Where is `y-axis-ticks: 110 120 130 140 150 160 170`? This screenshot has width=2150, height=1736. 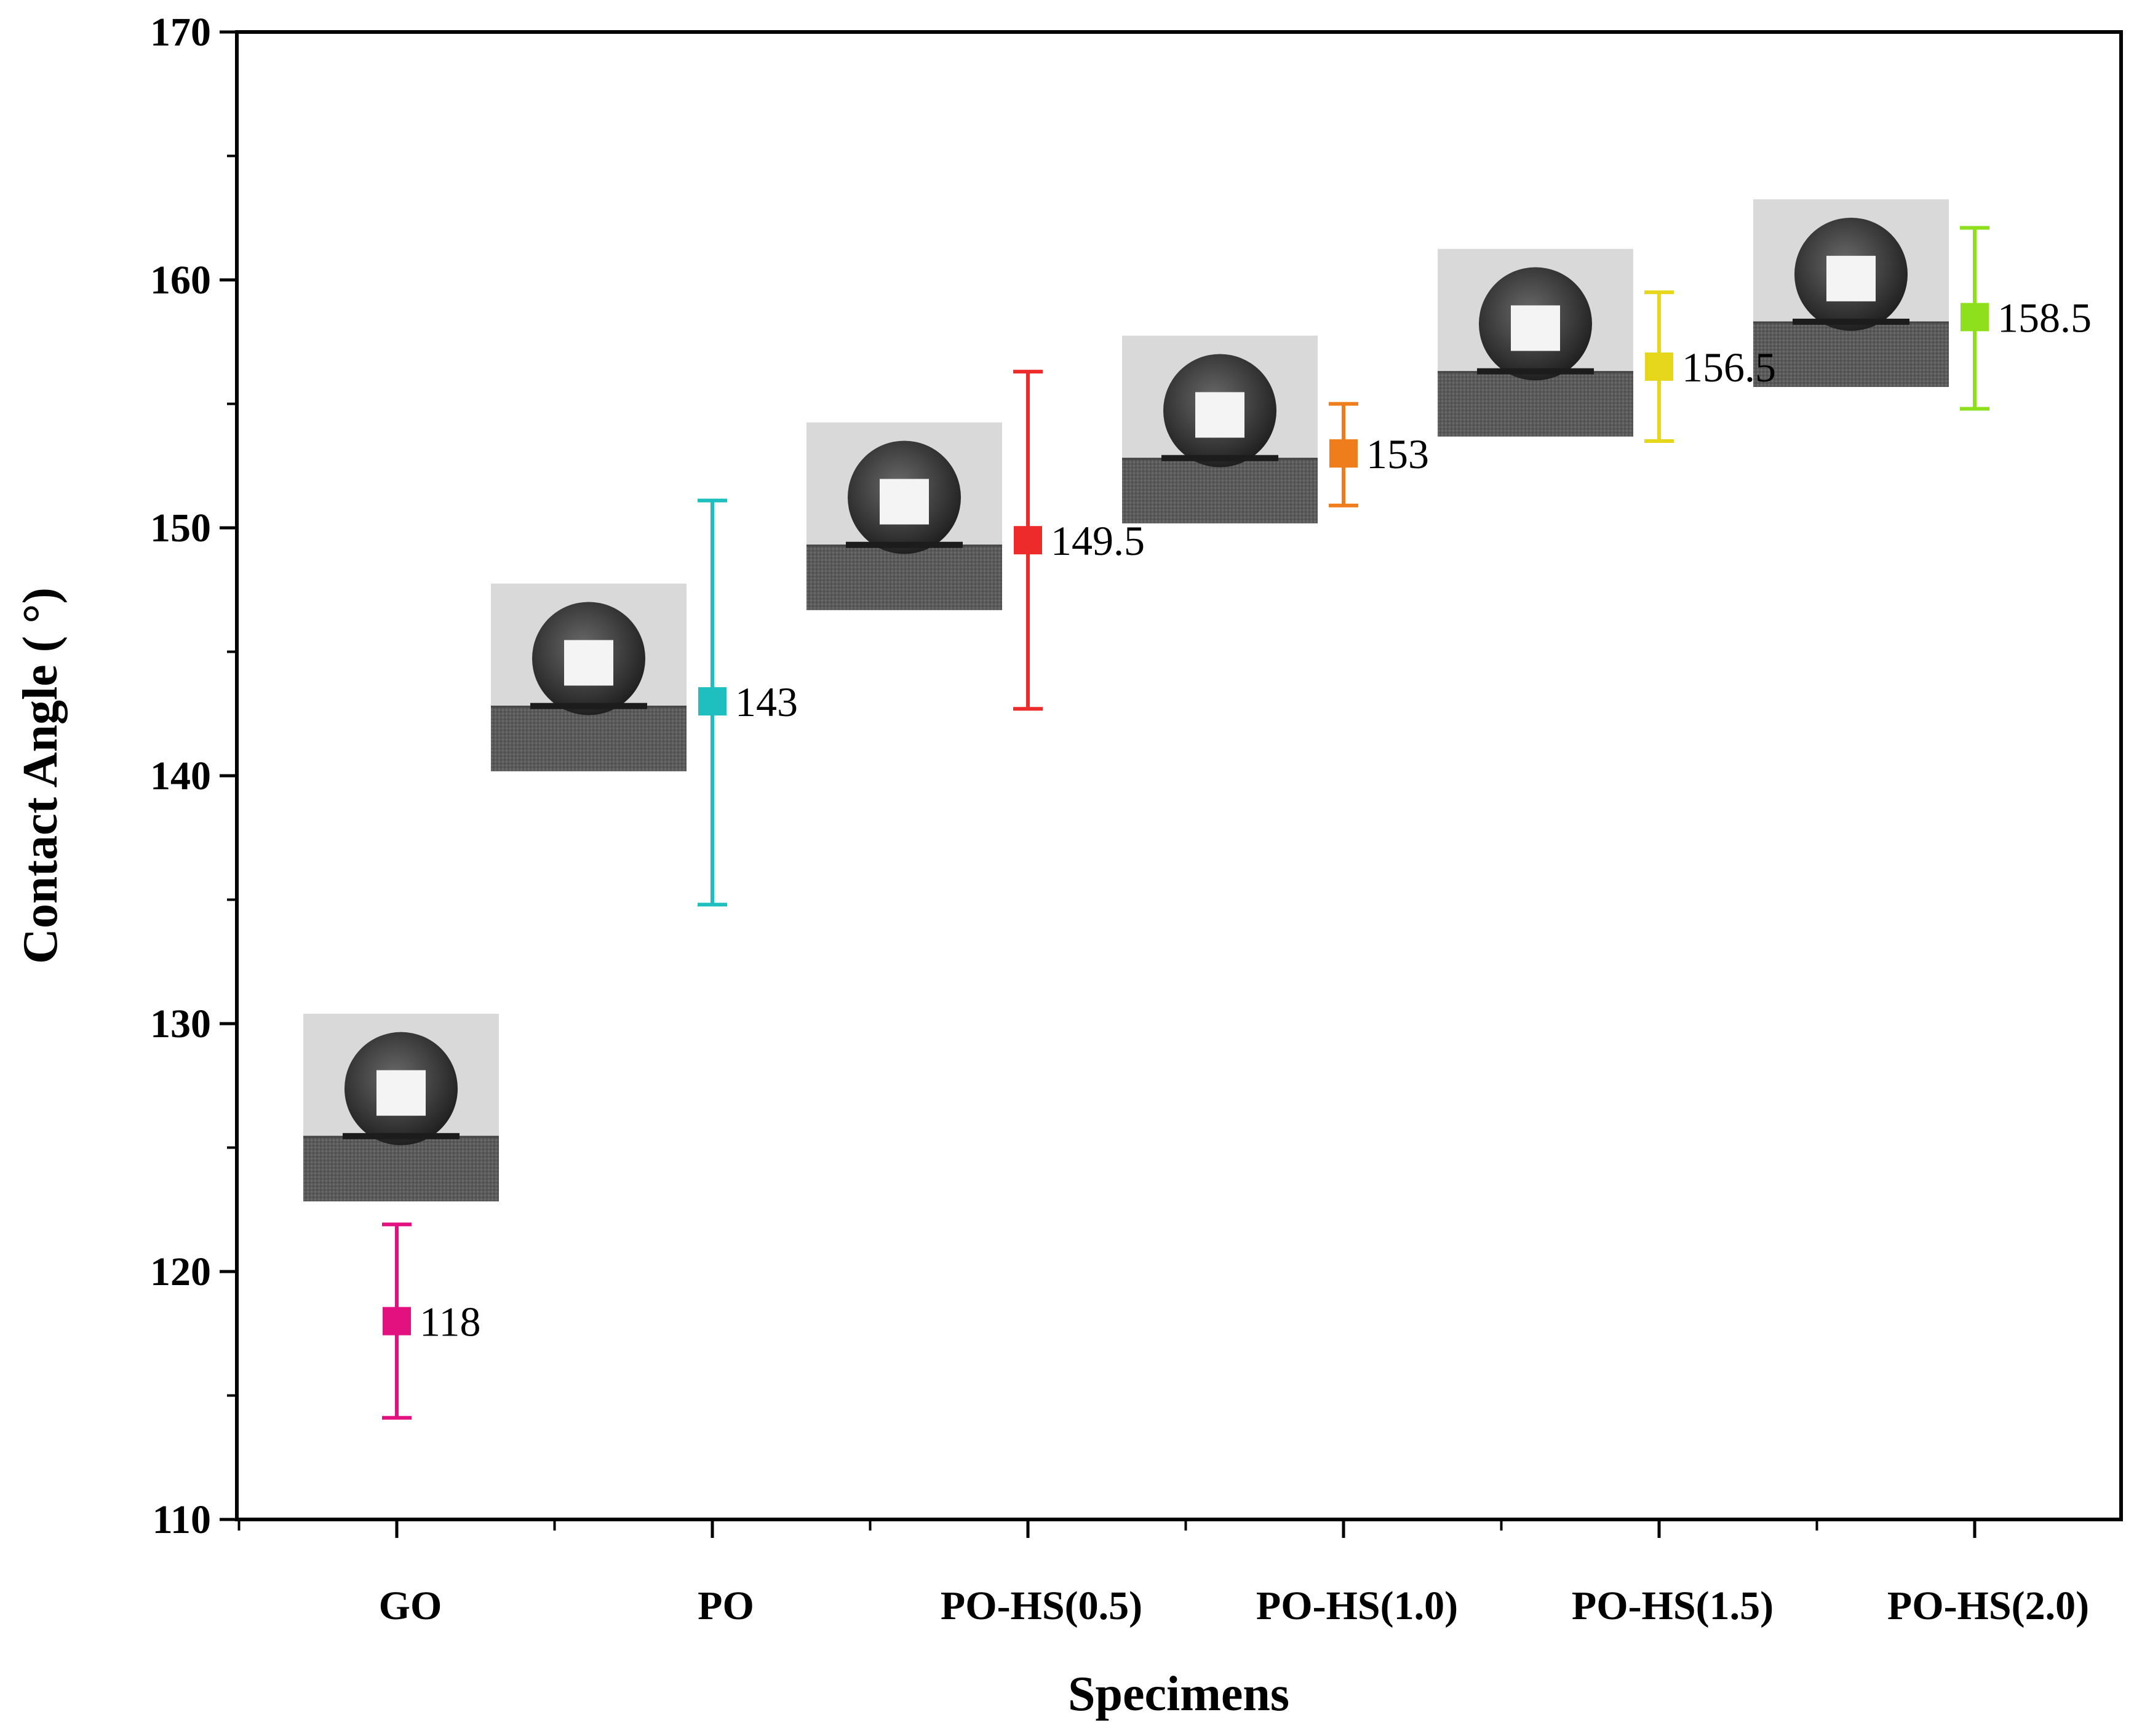 y-axis-ticks: 110 120 130 140 150 160 170 is located at coordinates (194, 776).